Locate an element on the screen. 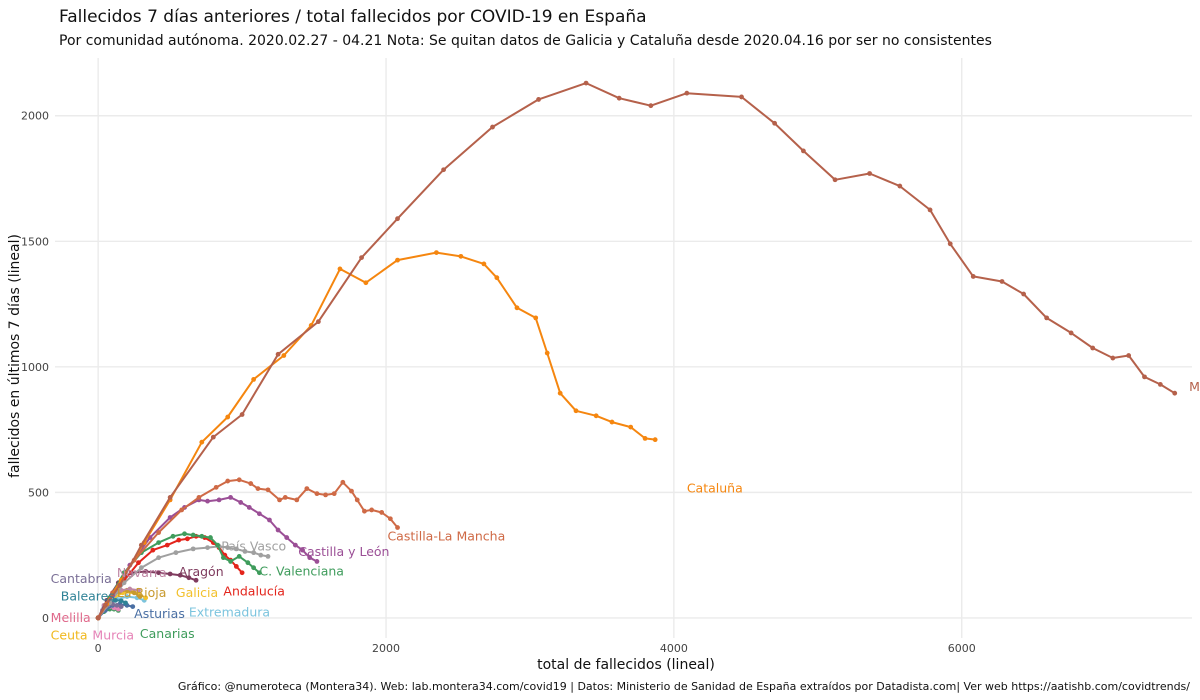  series-label: Galicia is located at coordinates (197, 592).